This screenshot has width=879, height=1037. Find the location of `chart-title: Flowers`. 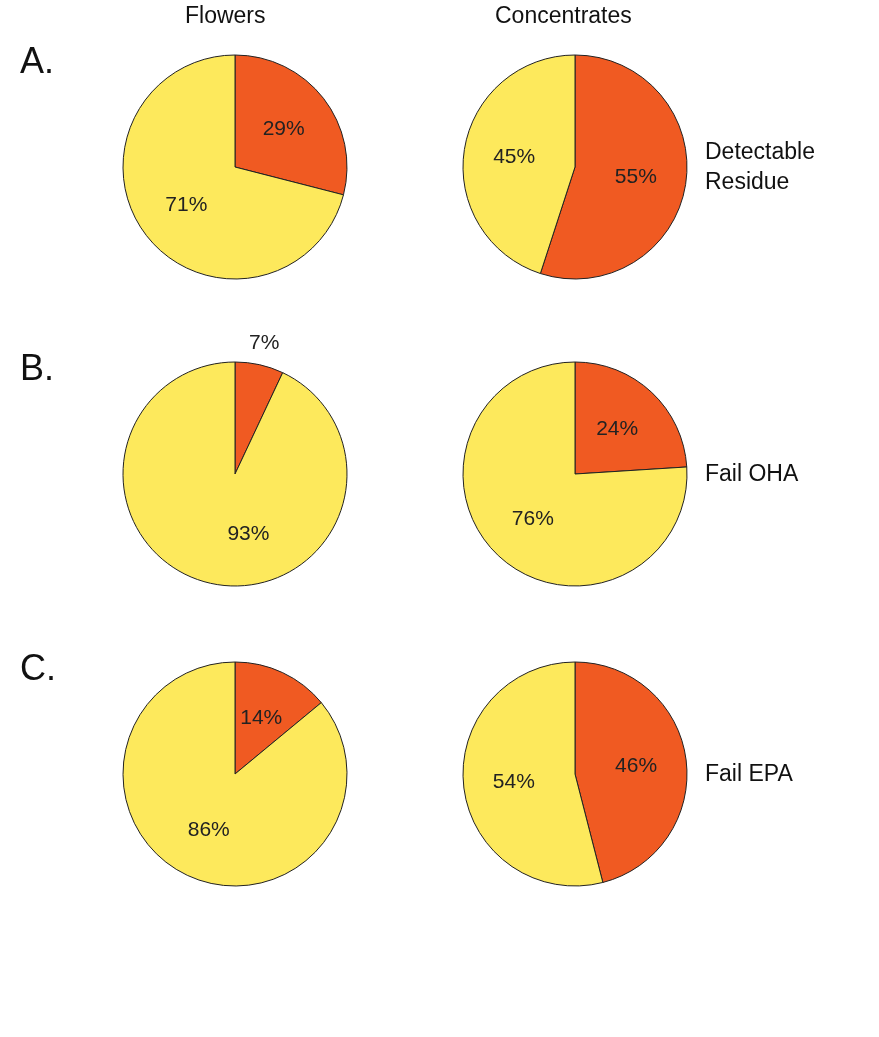

chart-title: Flowers is located at coordinates (225, 15).